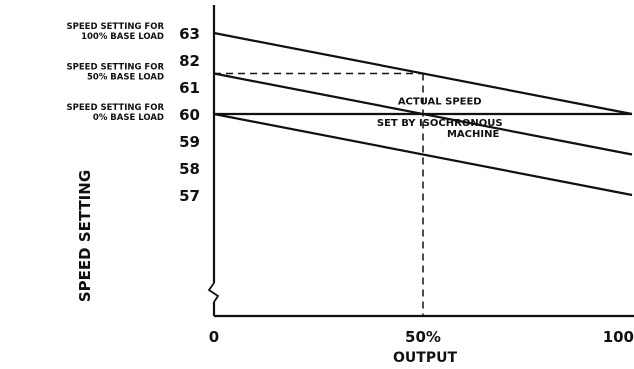 The image size is (634, 369). Describe the element at coordinates (440, 123) in the screenshot. I see `chart-annotation-2: SET BY ISOCHRONOUS` at that location.